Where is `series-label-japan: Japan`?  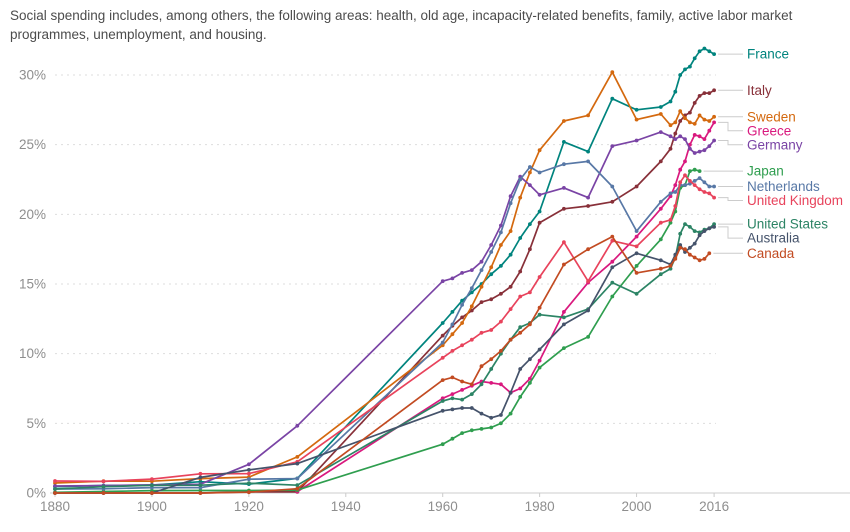
series-label-japan: Japan is located at coordinates (765, 171).